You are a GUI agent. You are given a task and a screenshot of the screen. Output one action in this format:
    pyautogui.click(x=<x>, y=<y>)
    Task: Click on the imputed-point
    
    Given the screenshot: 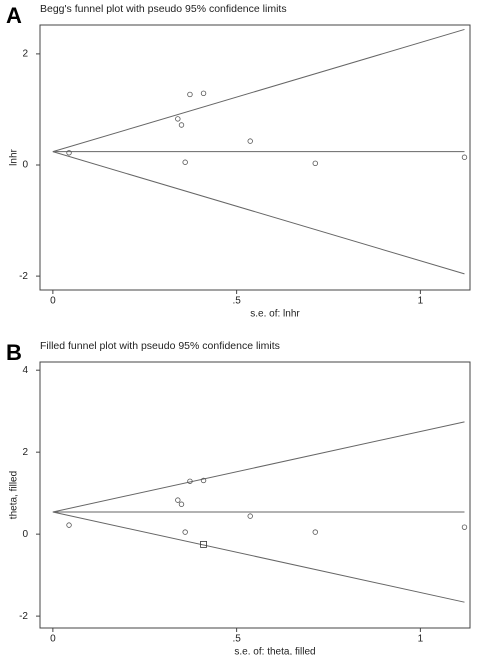 What is the action you would take?
    pyautogui.click(x=203, y=544)
    